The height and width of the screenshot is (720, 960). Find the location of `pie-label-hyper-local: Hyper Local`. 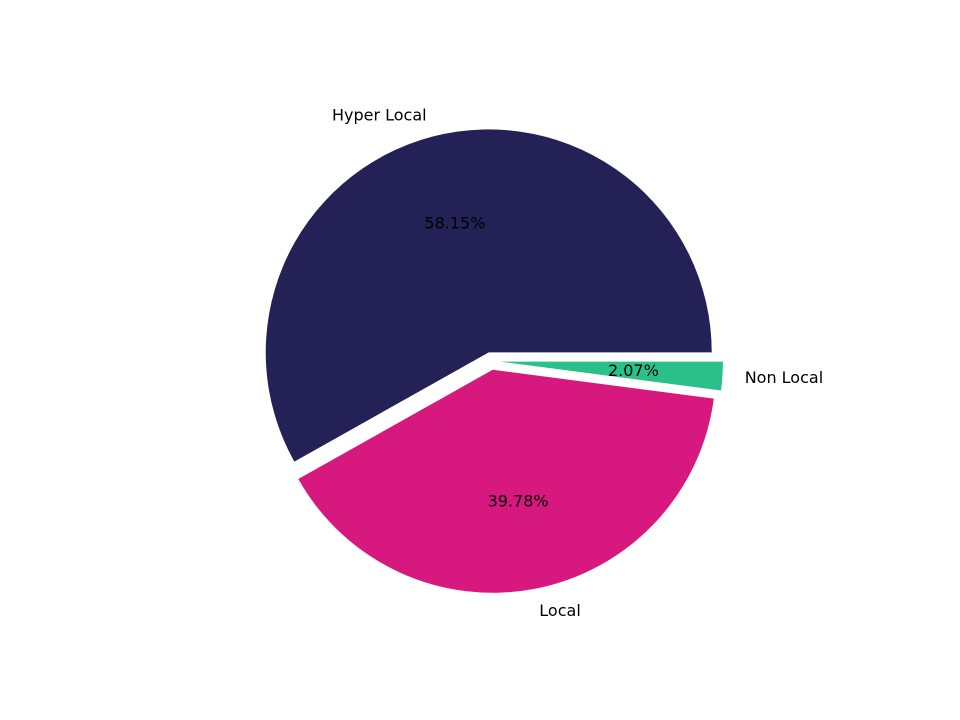

pie-label-hyper-local: Hyper Local is located at coordinates (379, 115).